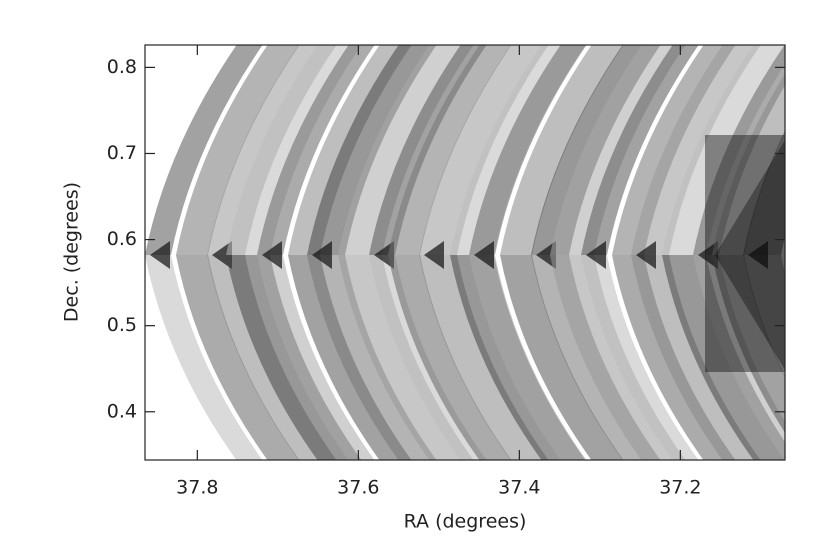 The width and height of the screenshot is (830, 554). What do you see at coordinates (358, 488) in the screenshot?
I see `x-tick-label: 37.6` at bounding box center [358, 488].